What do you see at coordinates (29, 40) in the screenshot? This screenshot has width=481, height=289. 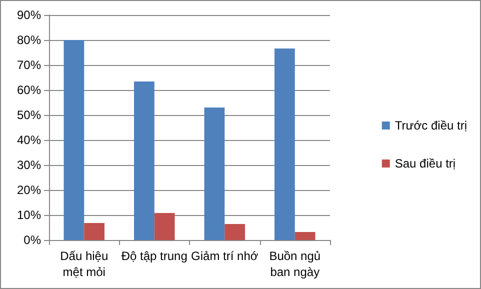 I see `y-tick-label: 80%` at bounding box center [29, 40].